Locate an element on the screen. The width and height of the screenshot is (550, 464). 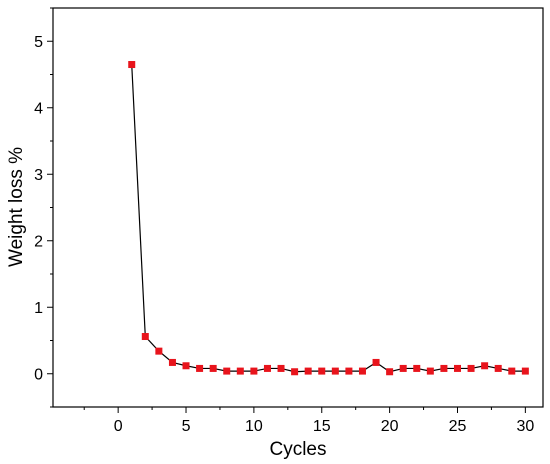
x-tick-label: 20 is located at coordinates (390, 426).